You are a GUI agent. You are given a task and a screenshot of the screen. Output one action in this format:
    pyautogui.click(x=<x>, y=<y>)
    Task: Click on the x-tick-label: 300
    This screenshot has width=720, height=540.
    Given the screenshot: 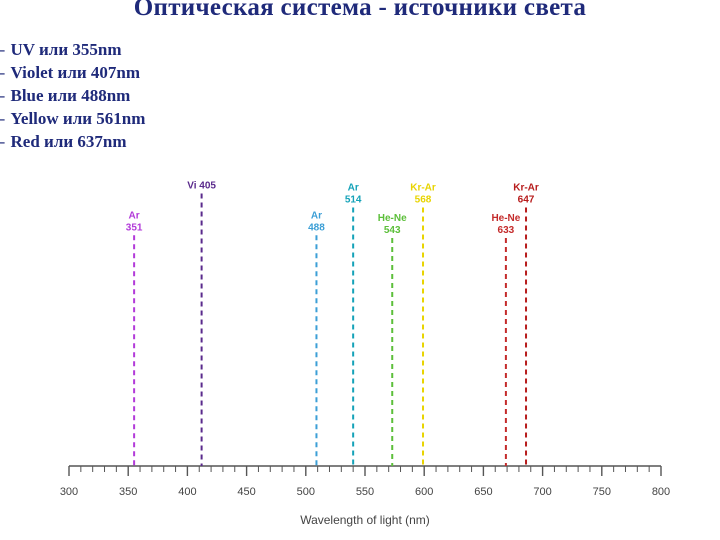 What is the action you would take?
    pyautogui.click(x=69, y=492)
    